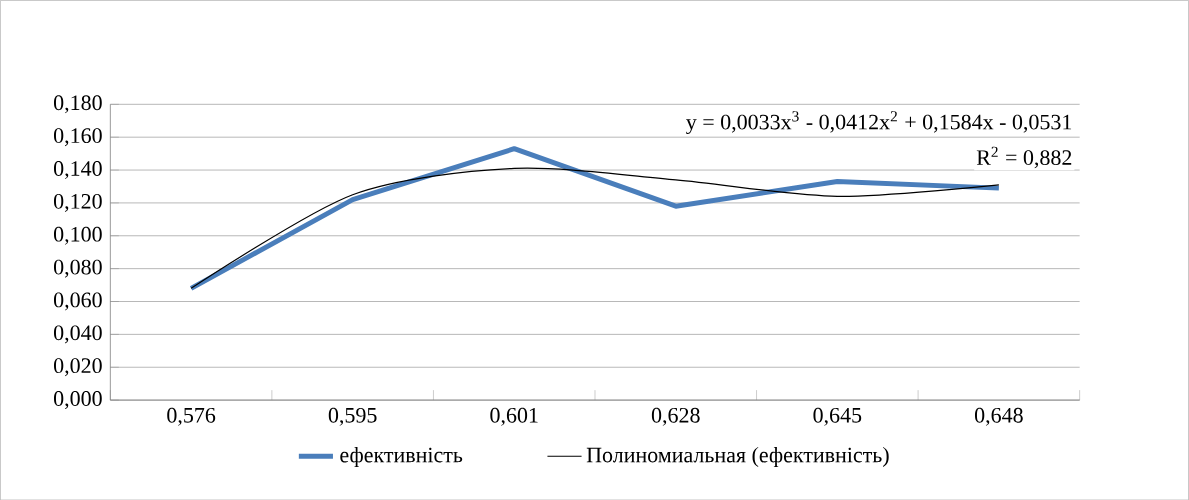 This screenshot has width=1189, height=500. Describe the element at coordinates (837, 416) in the screenshot. I see `x-tick-label: 0,645` at that location.